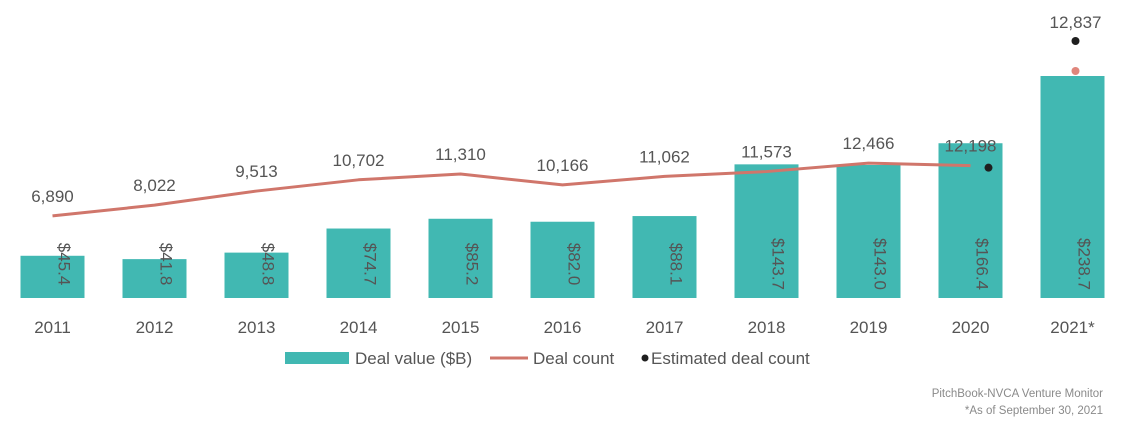 This screenshot has height=436, width=1125. What do you see at coordinates (154, 185) in the screenshot?
I see `deal-count-label: 8,022` at bounding box center [154, 185].